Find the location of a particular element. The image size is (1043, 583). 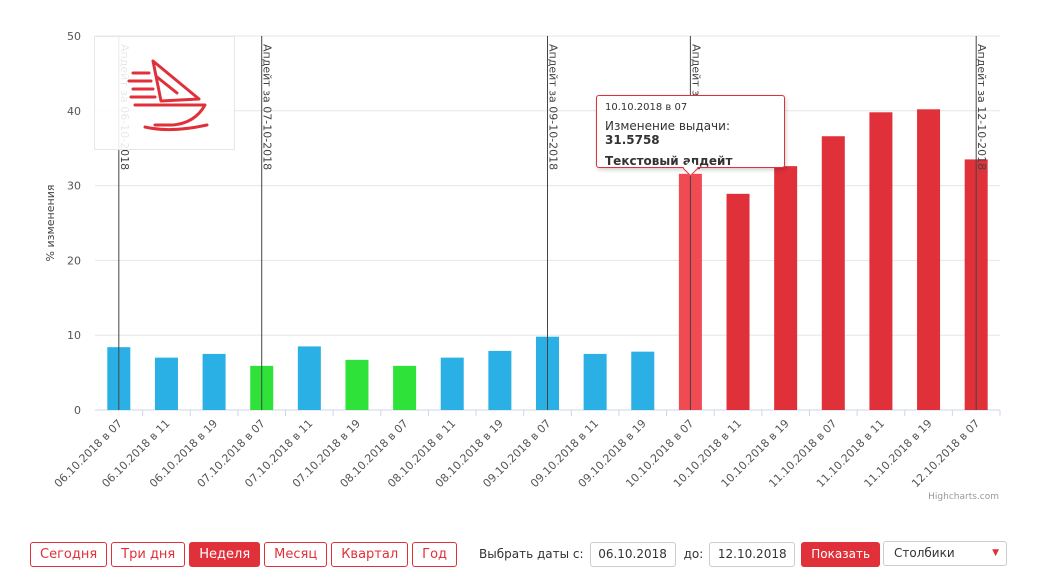

chart-type-value: Столбики is located at coordinates (924, 553).